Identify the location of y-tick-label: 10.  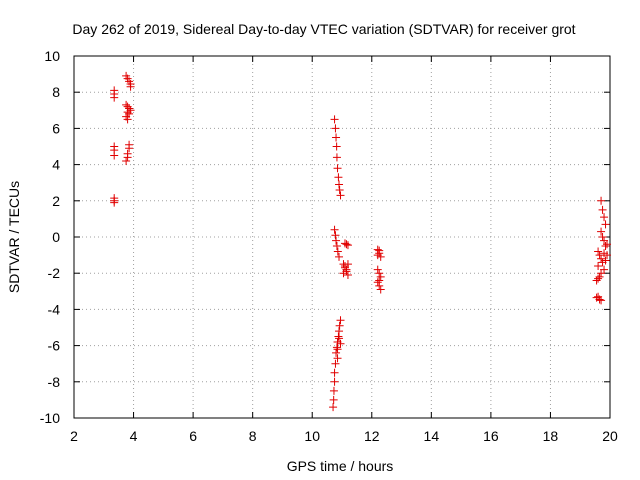
(52, 56).